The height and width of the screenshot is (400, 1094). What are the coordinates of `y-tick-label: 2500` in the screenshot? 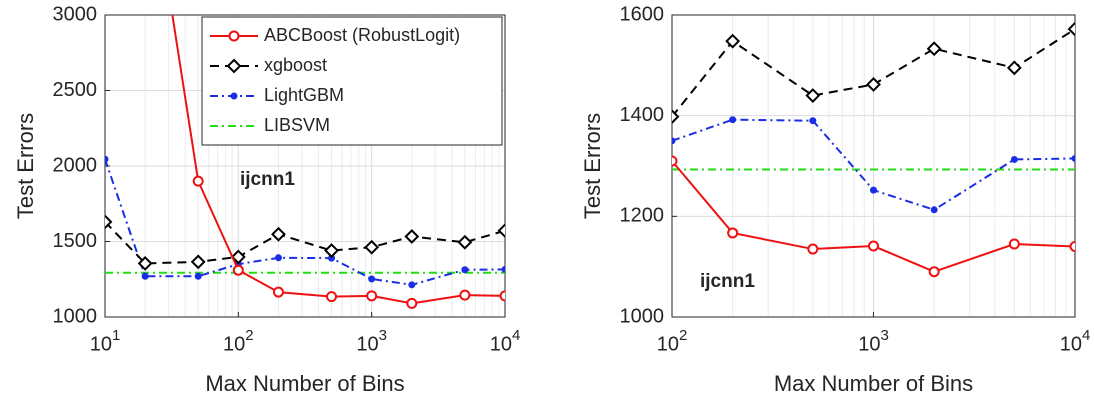 It's located at (75, 90).